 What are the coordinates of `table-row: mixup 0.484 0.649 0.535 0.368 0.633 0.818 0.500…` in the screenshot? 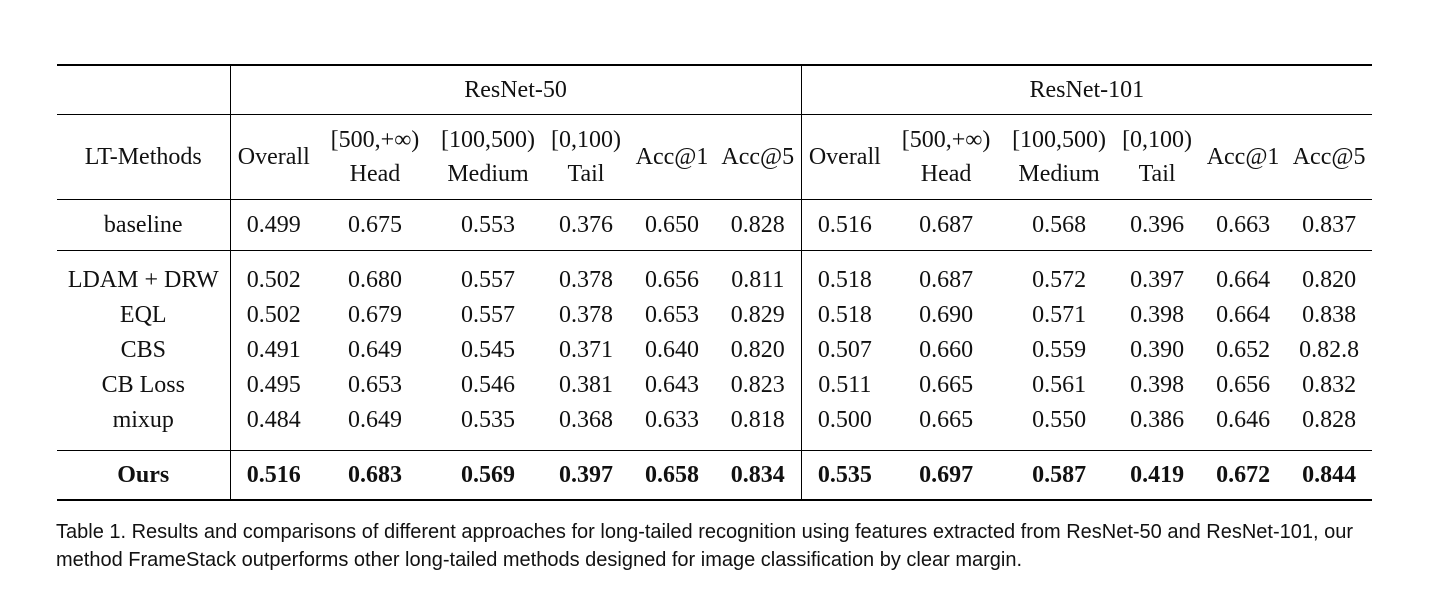 It's located at (715, 427).